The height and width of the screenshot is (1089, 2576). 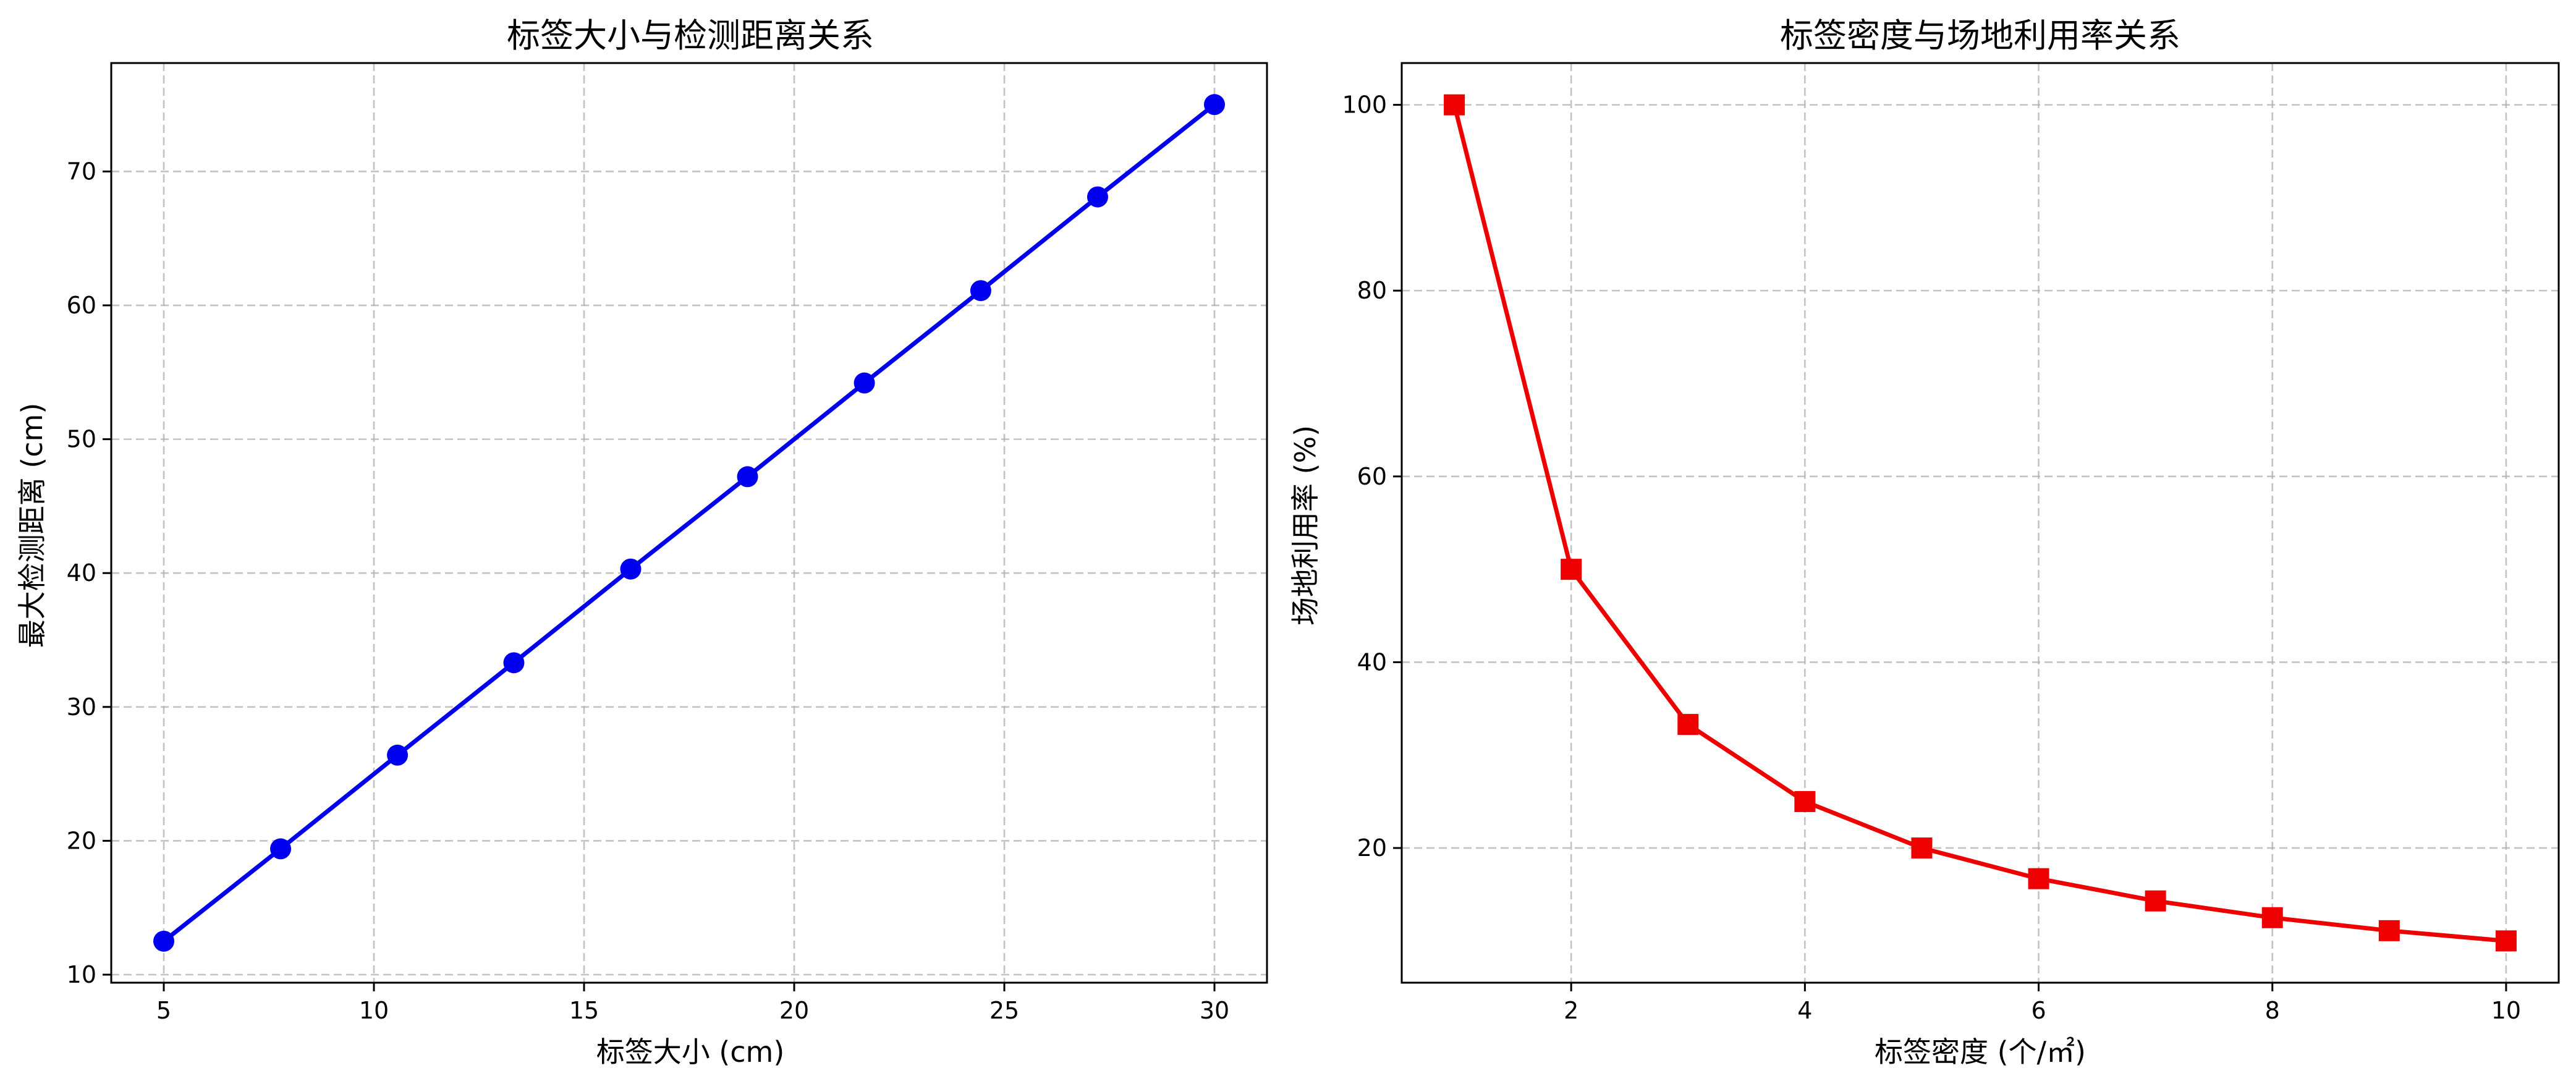 I want to click on x-tick-label: 30, so click(x=1214, y=1011).